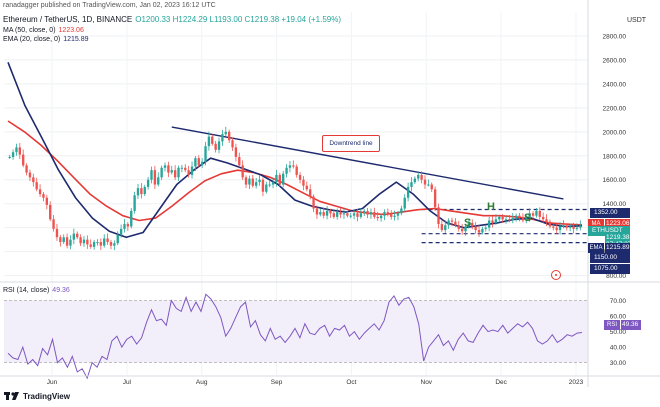  Describe the element at coordinates (52, 382) in the screenshot. I see `x-tick-label: Jun` at that location.